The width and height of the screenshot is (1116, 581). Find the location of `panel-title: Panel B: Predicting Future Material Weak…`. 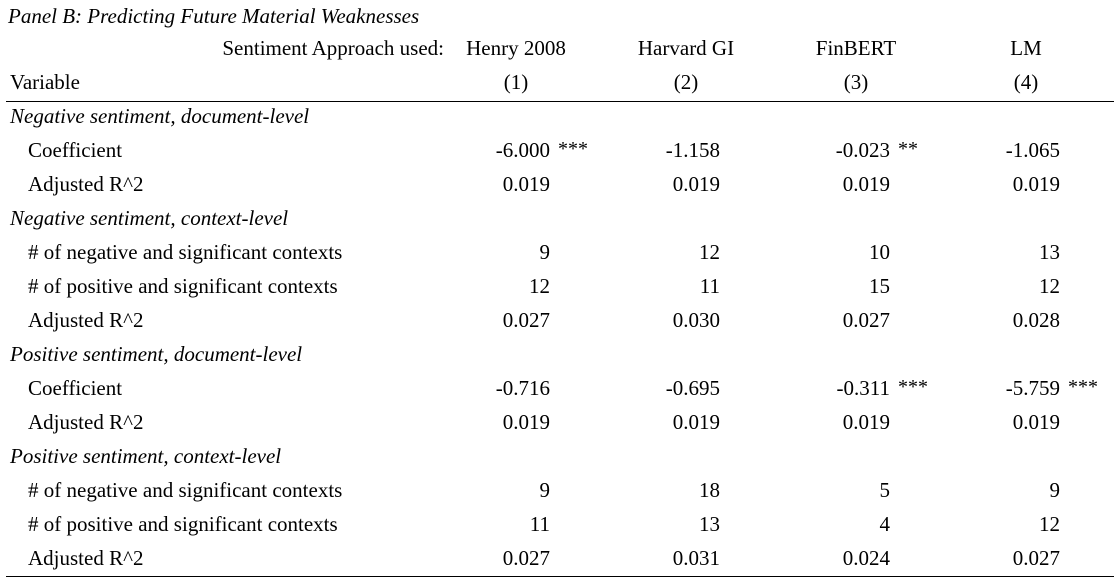

panel-title: Panel B: Predicting Future Material Weak… is located at coordinates (214, 16).